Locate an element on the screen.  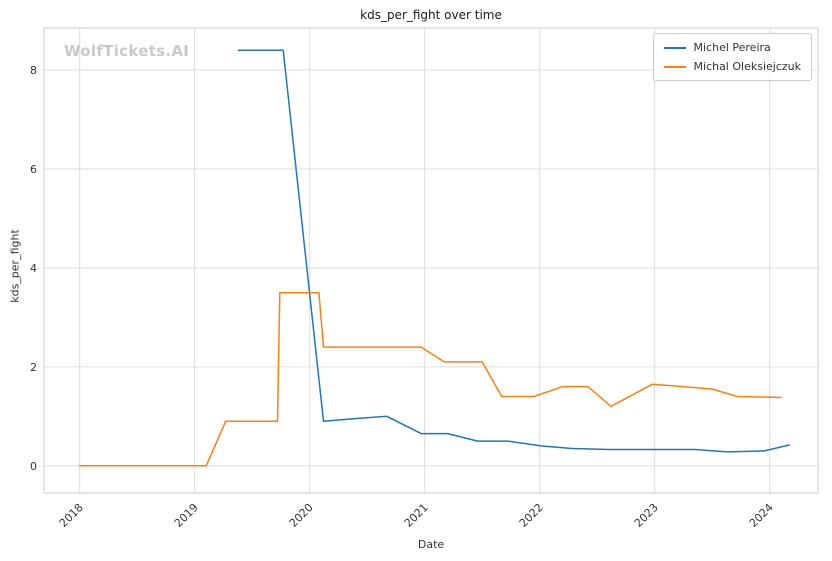
y-tick-label: 0 is located at coordinates (33, 466).